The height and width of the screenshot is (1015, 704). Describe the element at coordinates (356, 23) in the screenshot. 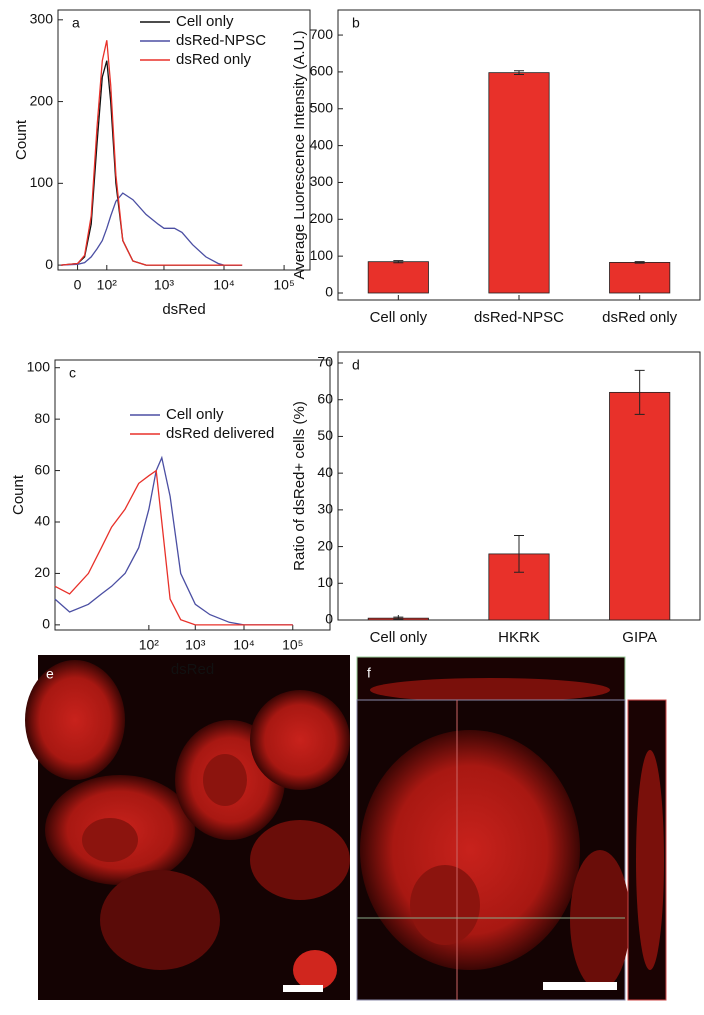

I see `panel-label: b` at that location.